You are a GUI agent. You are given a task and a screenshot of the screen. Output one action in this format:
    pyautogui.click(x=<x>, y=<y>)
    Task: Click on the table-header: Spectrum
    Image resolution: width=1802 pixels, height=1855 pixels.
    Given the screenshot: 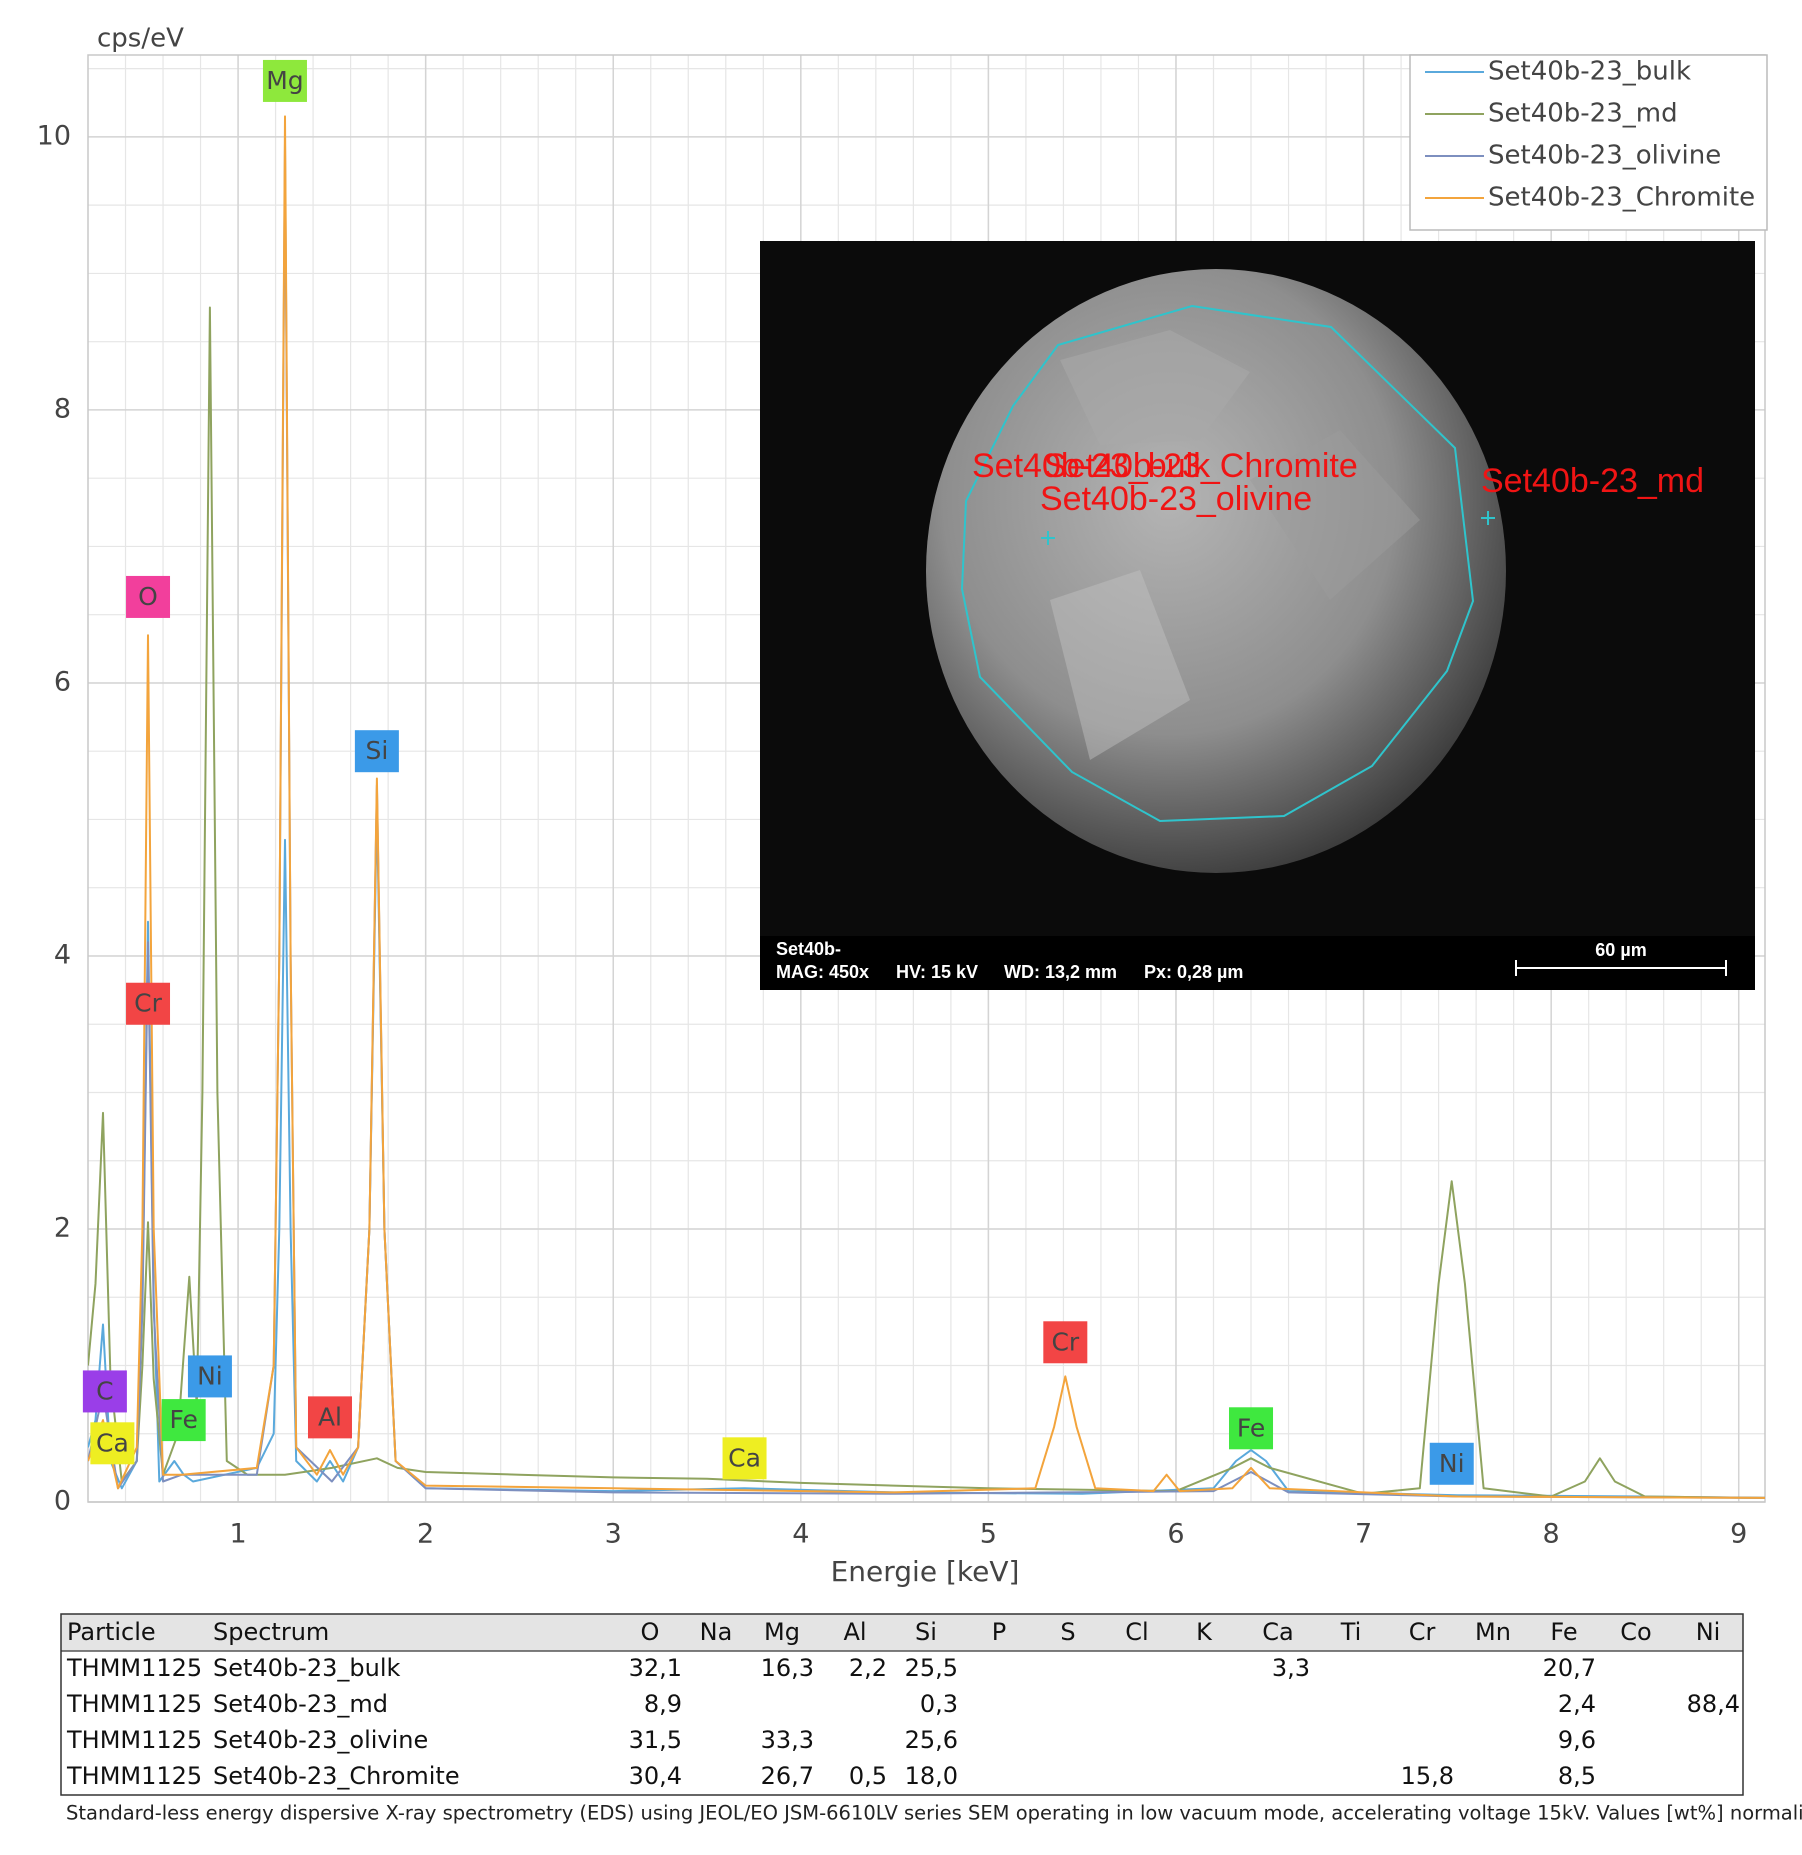 What is the action you would take?
    pyautogui.click(x=271, y=1632)
    